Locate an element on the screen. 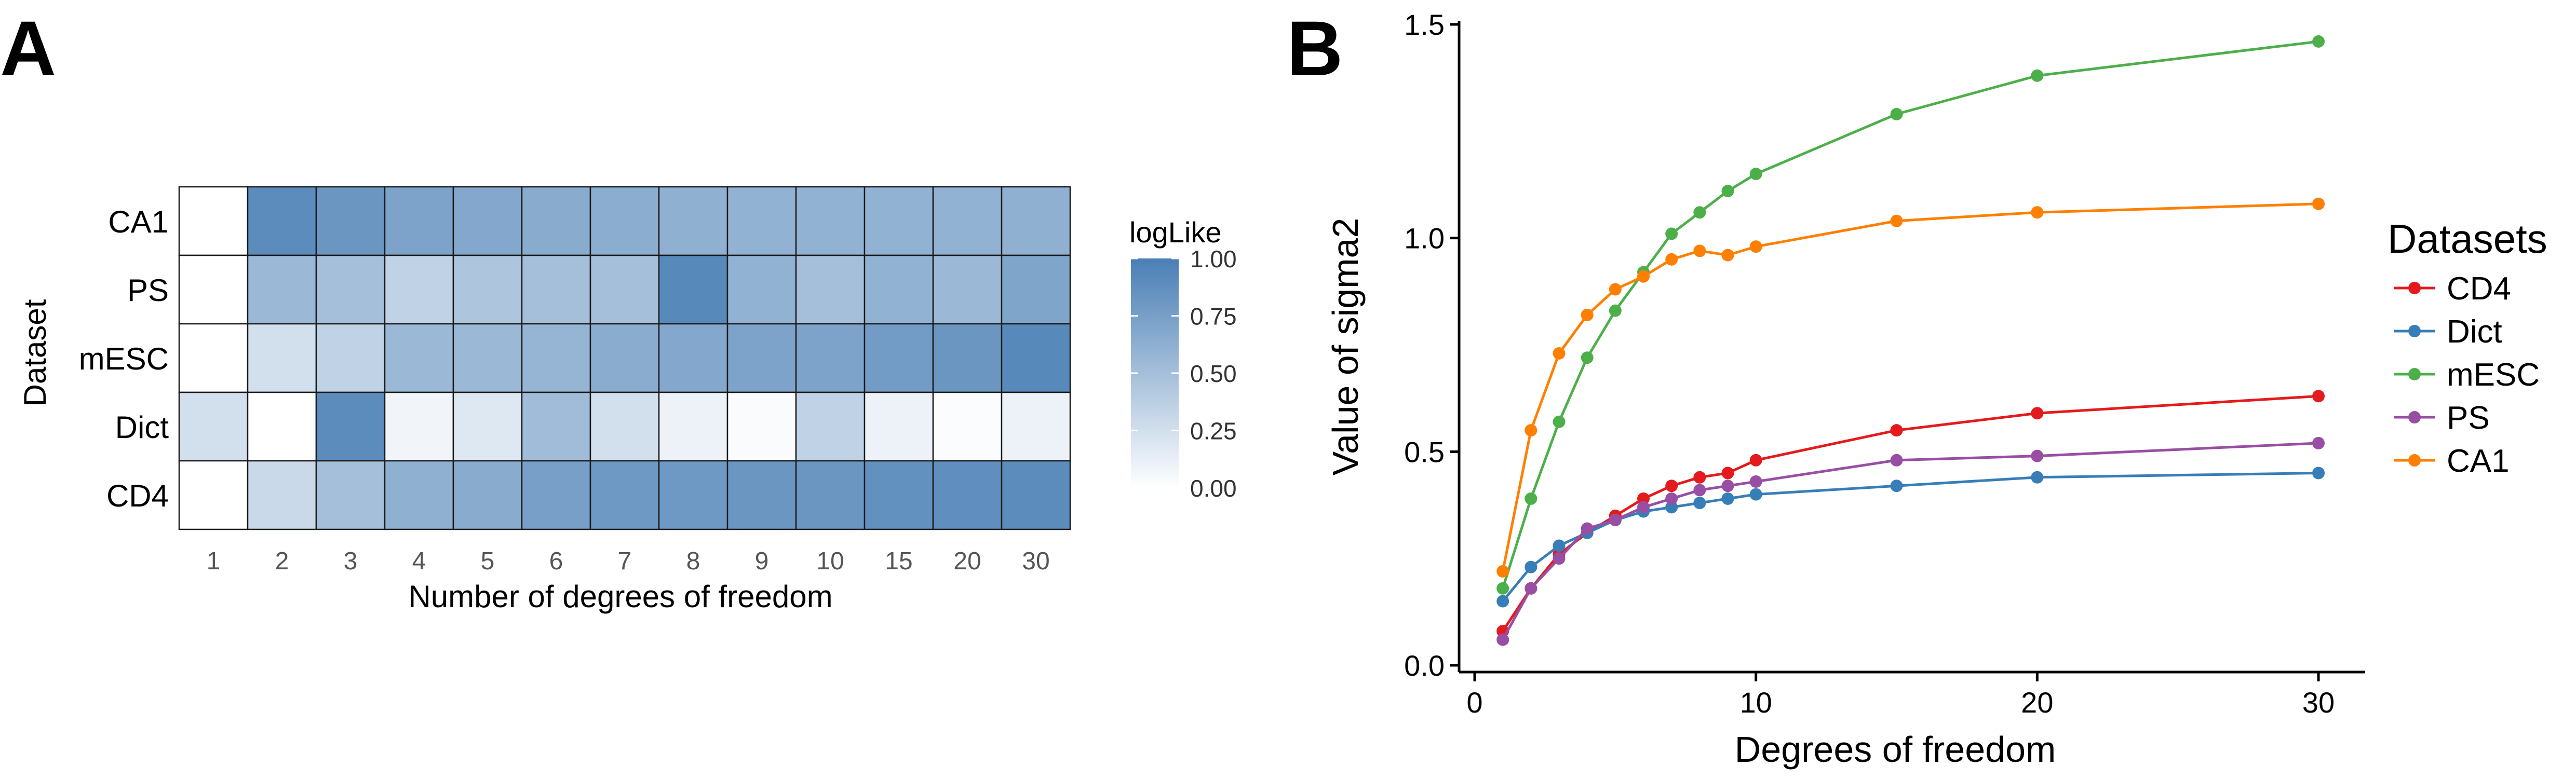 The image size is (2576, 780). heatmap-y-tick-label: Dict is located at coordinates (142, 427).